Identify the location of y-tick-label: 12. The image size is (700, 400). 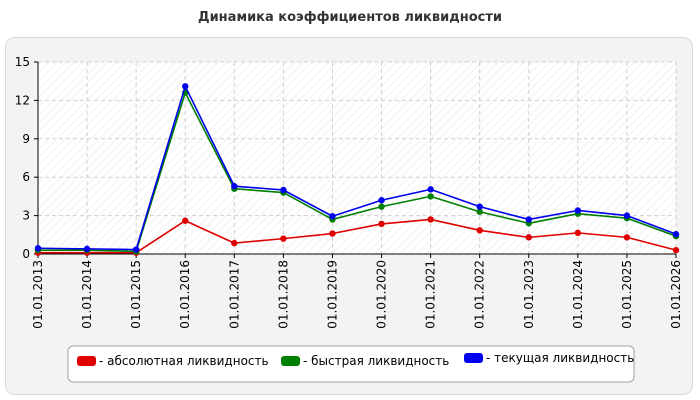
(22, 100).